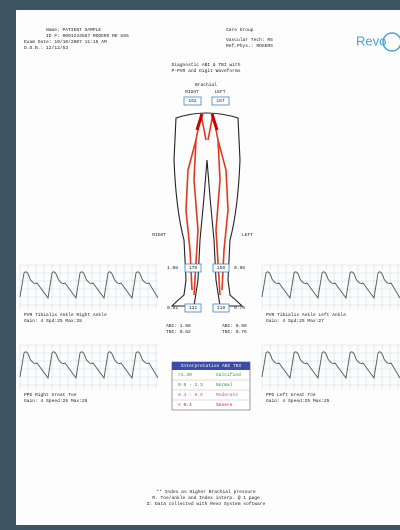 The height and width of the screenshot is (530, 400). I want to click on header-line: Ref.Phys.: ROGERS, so click(249, 46).